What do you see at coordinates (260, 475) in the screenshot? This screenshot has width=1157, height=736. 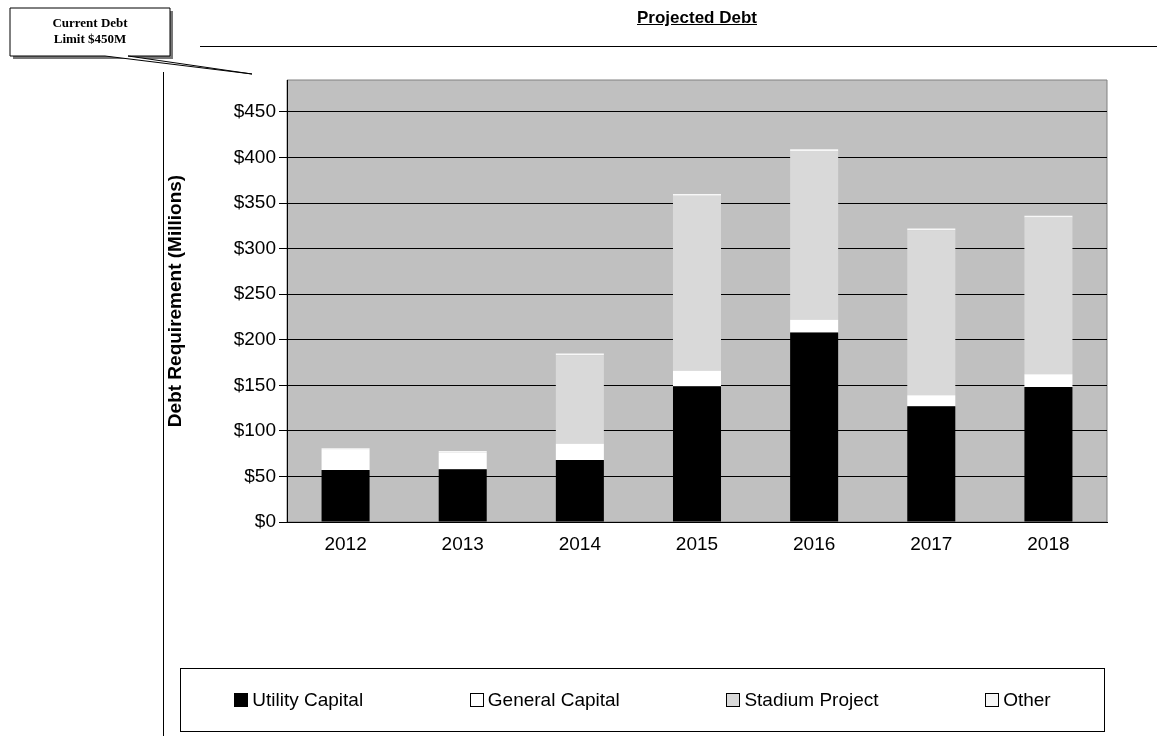 I see `y-tick-label: $50` at bounding box center [260, 475].